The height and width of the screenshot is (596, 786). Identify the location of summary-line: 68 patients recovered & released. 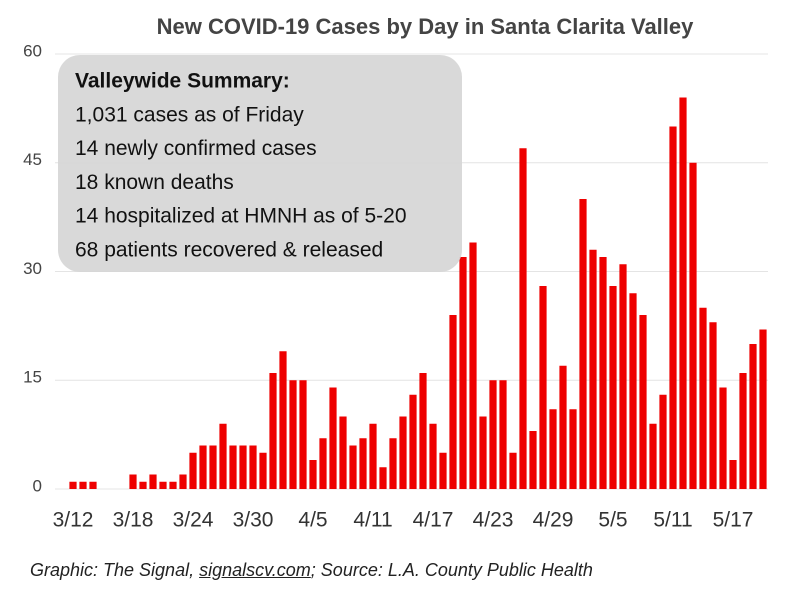
(229, 249).